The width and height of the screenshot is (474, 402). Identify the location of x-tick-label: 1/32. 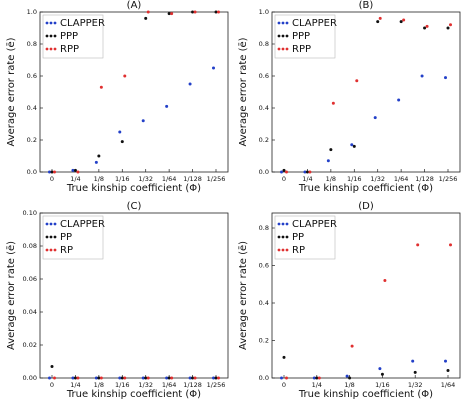
(145, 179).